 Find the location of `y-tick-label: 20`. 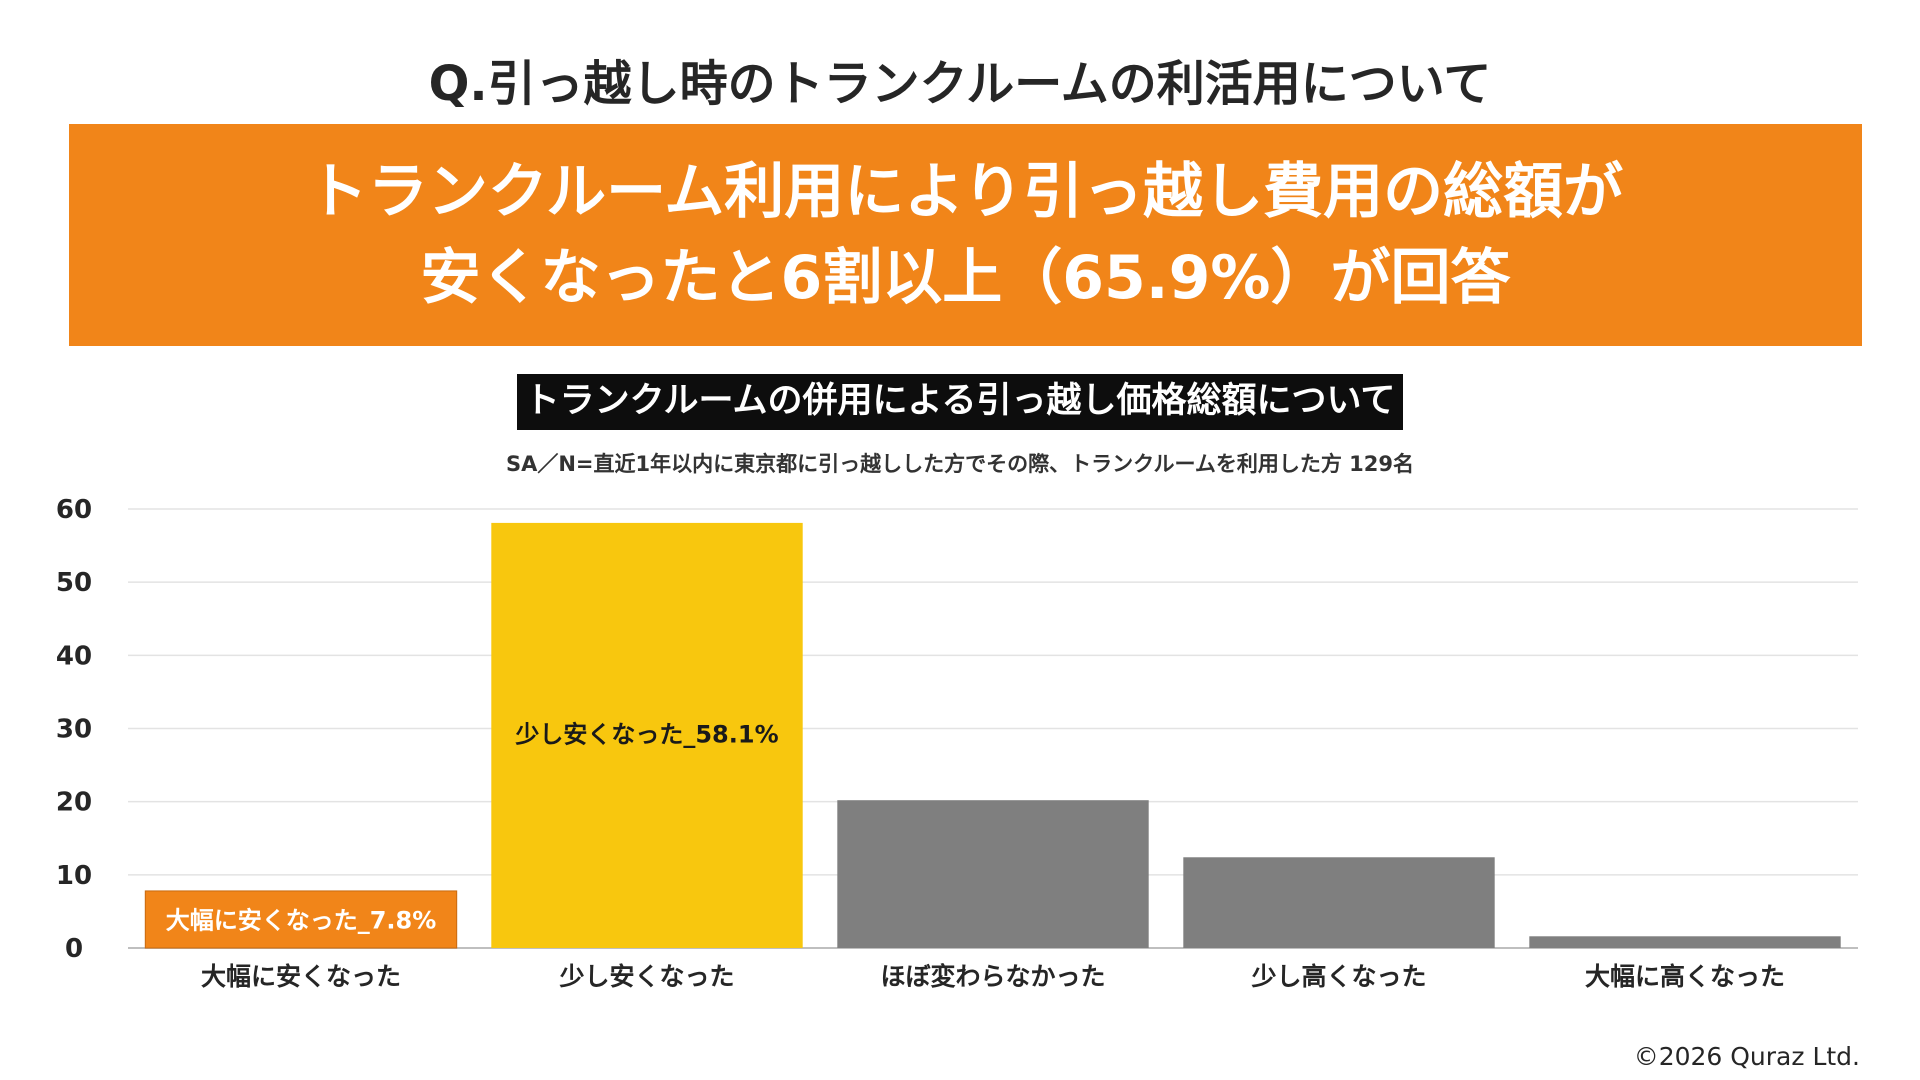

y-tick-label: 20 is located at coordinates (74, 803).